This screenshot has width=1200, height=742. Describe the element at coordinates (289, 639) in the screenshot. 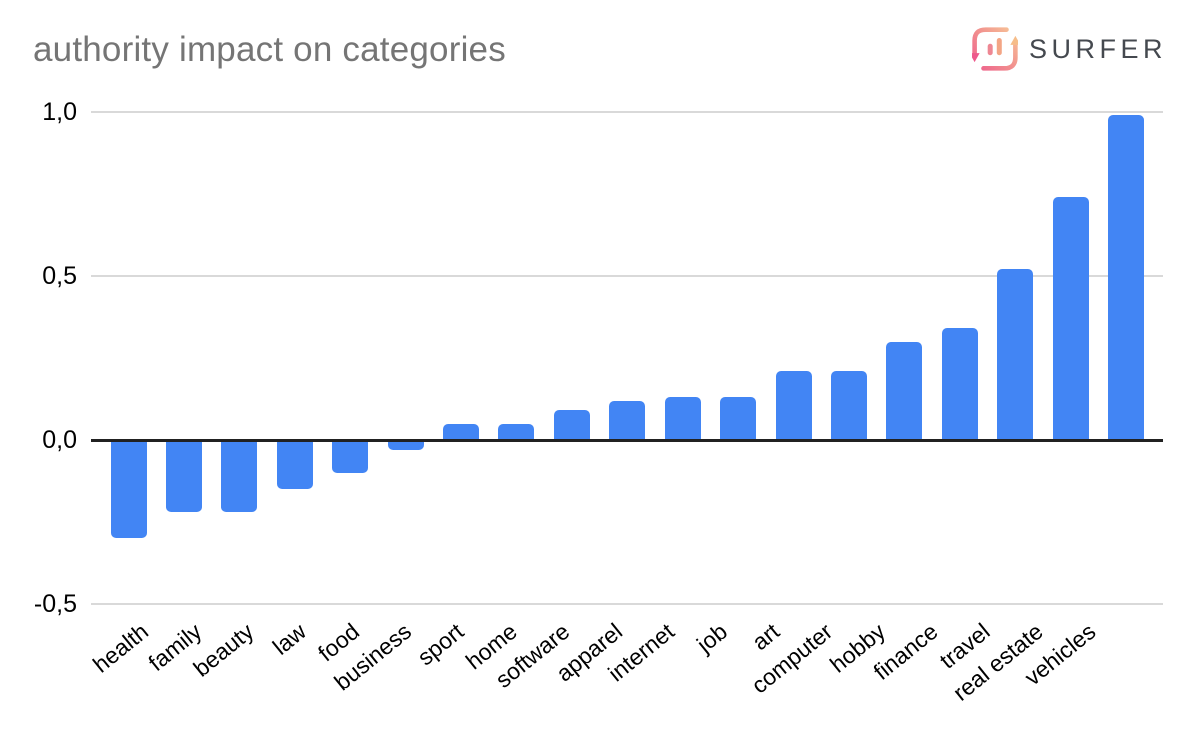

I see `x-label-law: law` at that location.